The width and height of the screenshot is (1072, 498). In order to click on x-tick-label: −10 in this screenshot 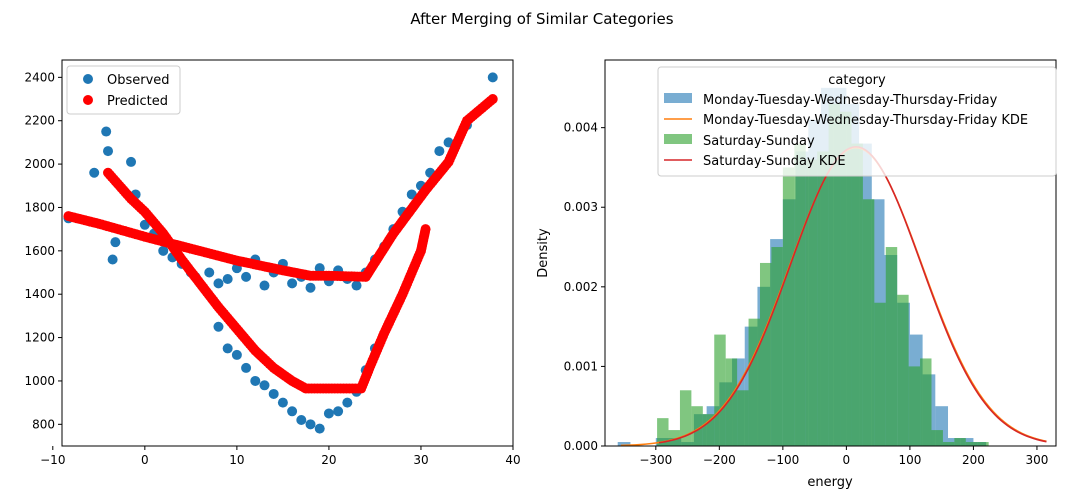, I will do `click(52, 460)`.